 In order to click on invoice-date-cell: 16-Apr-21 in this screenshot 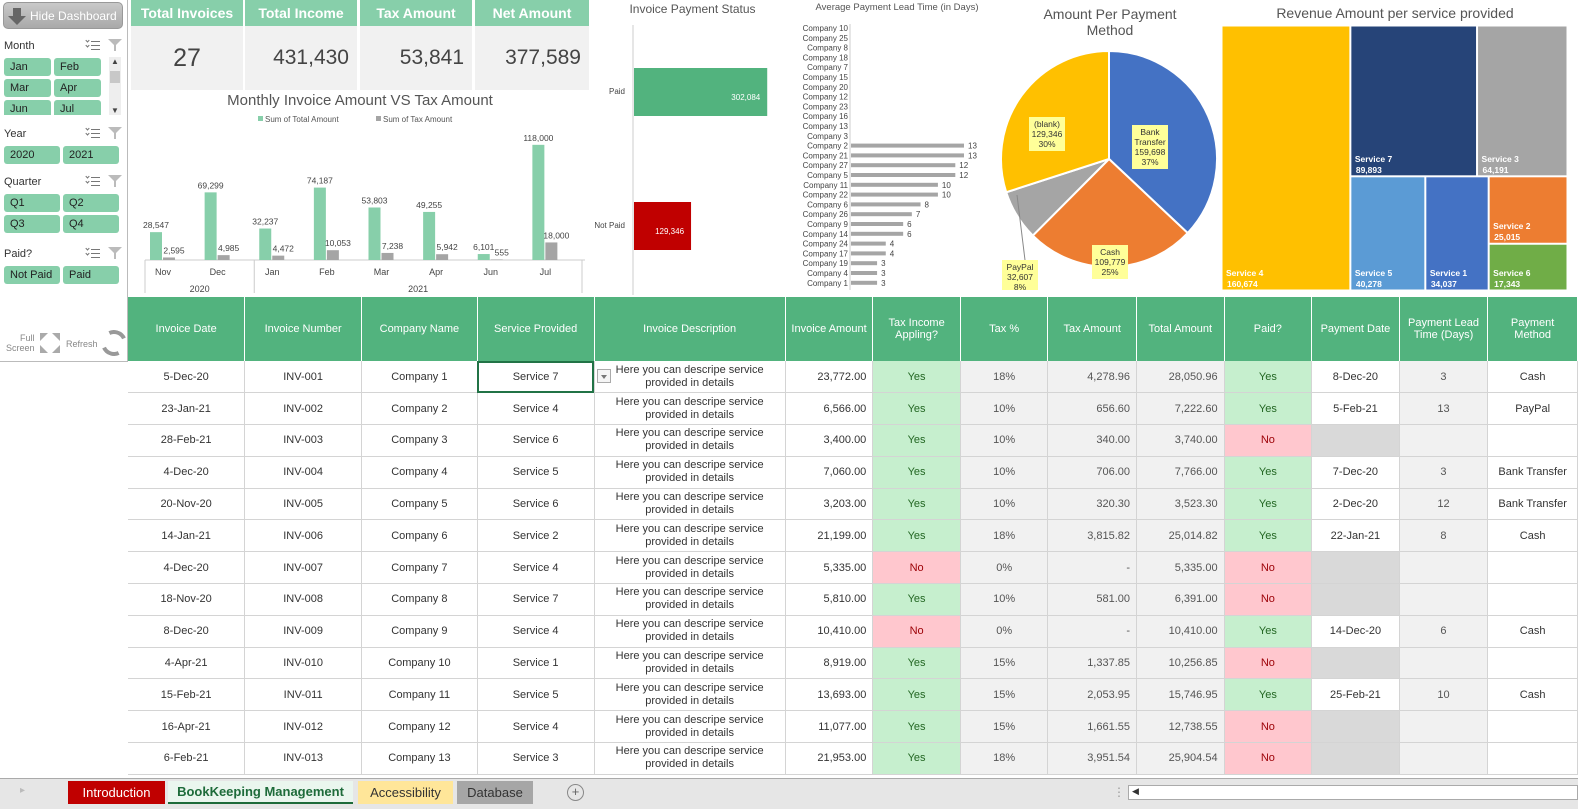, I will do `click(187, 727)`.